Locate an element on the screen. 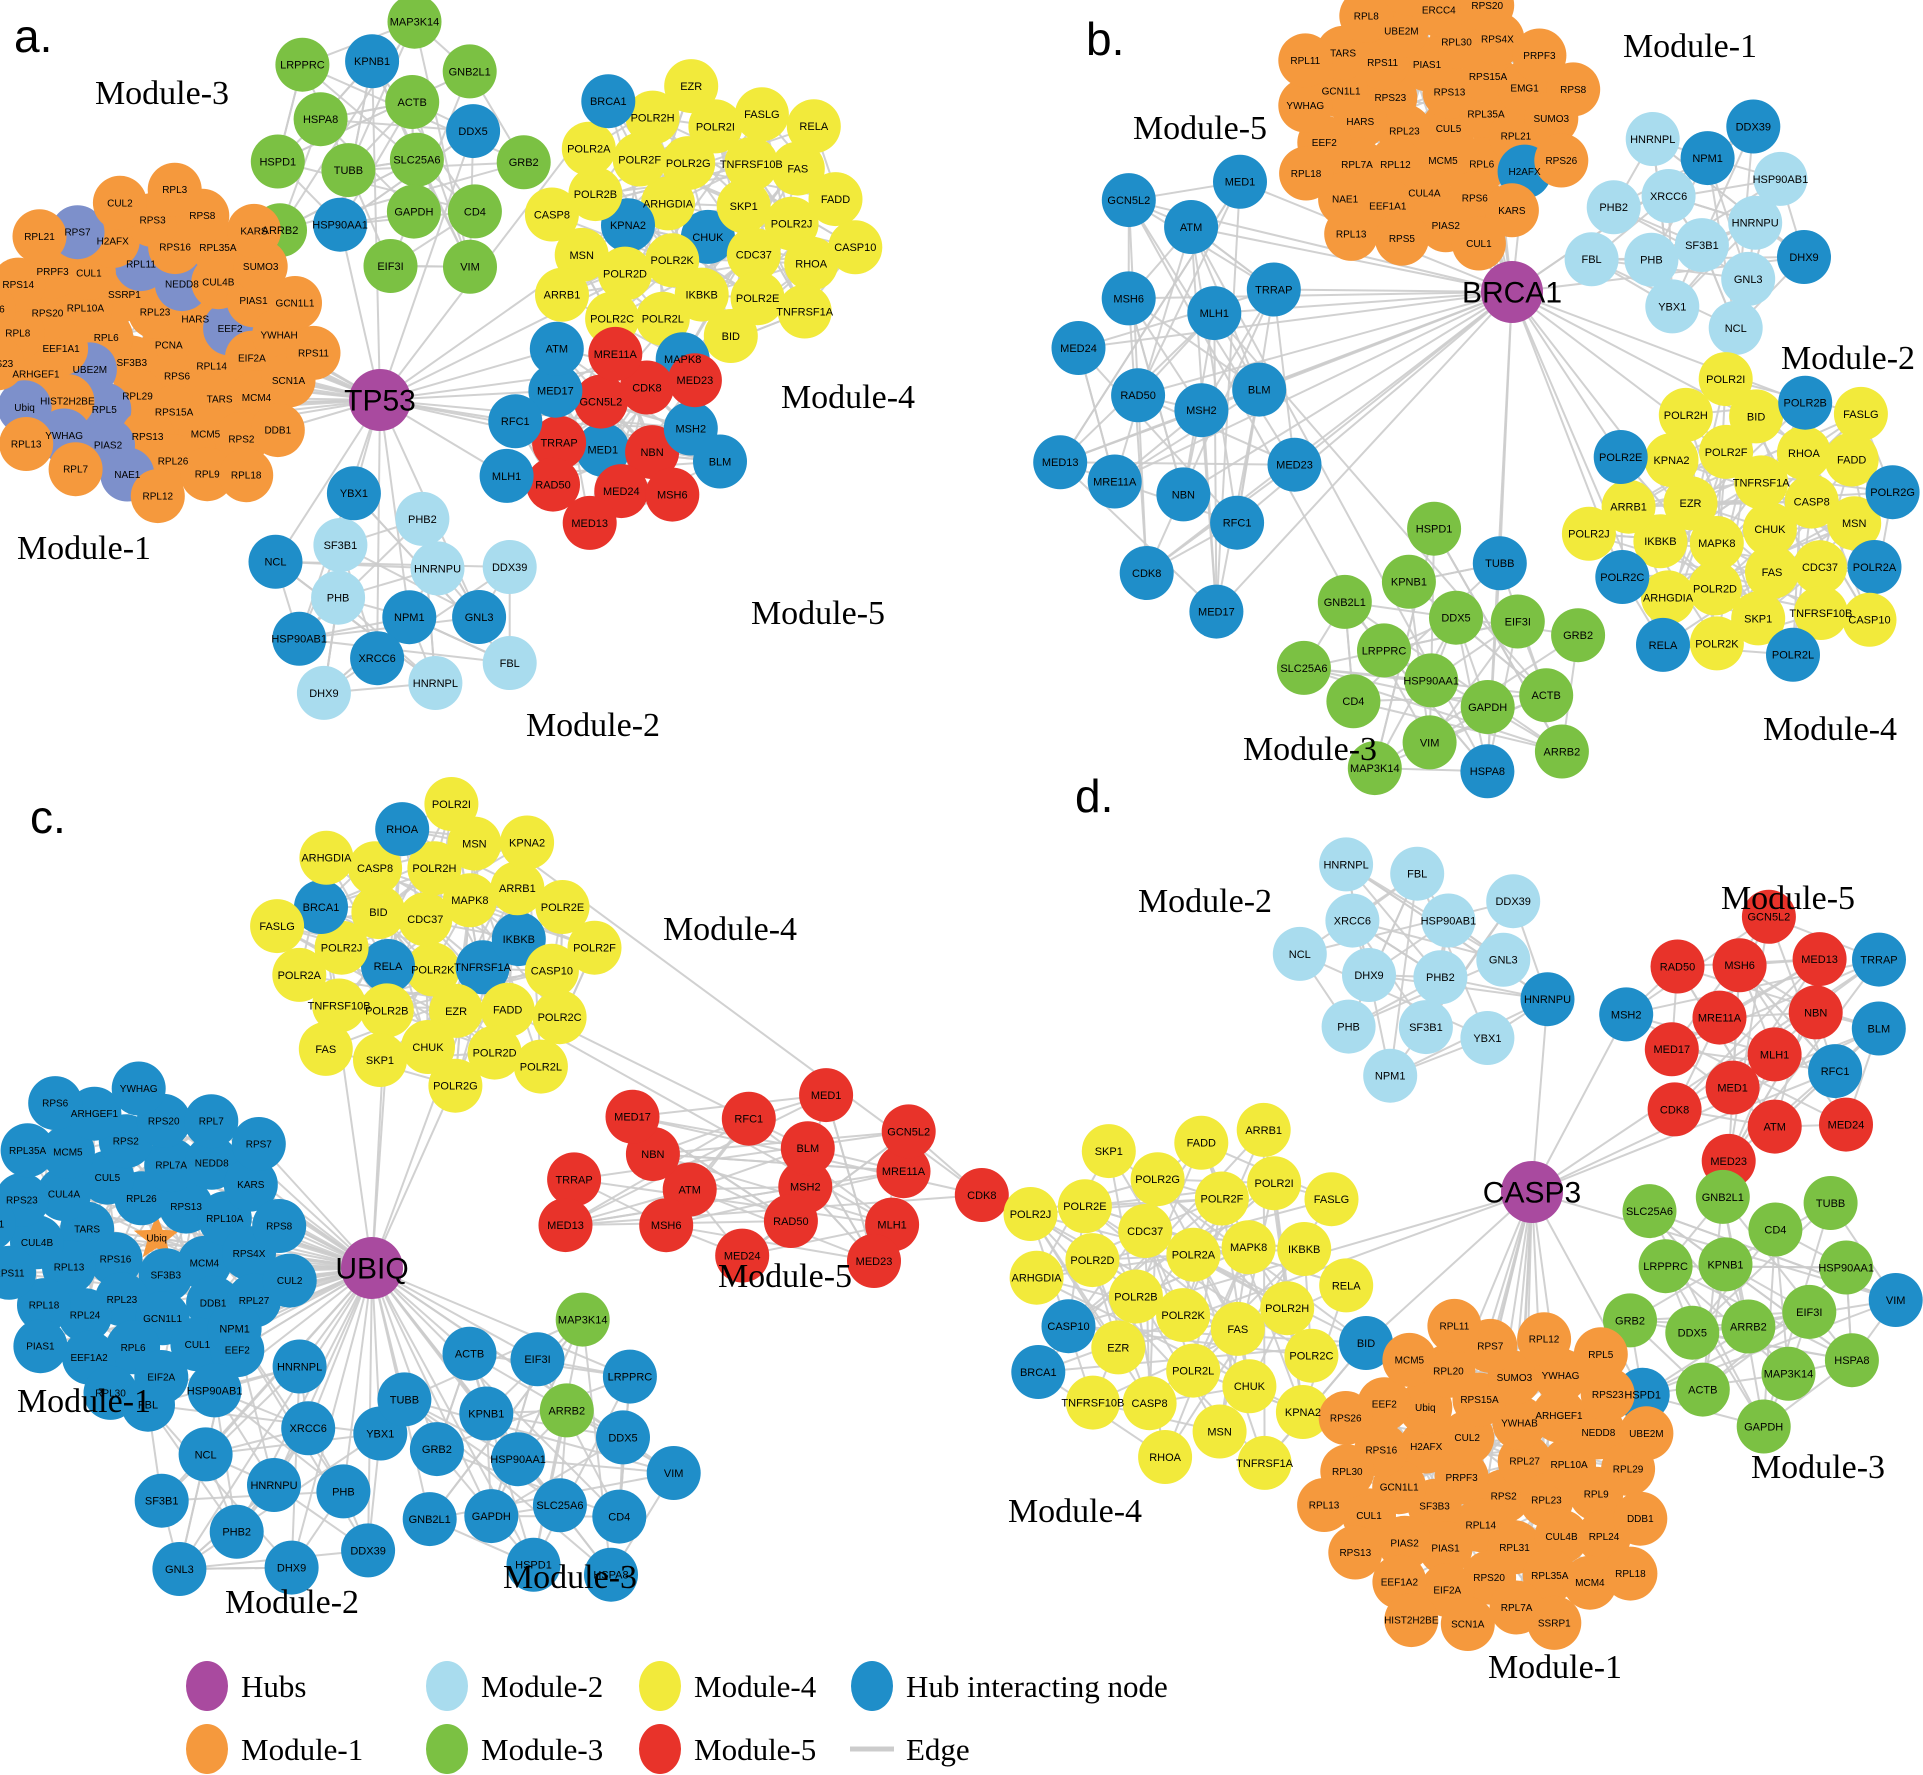 The height and width of the screenshot is (1775, 1923). node-HNRNPU is located at coordinates (1547, 999).